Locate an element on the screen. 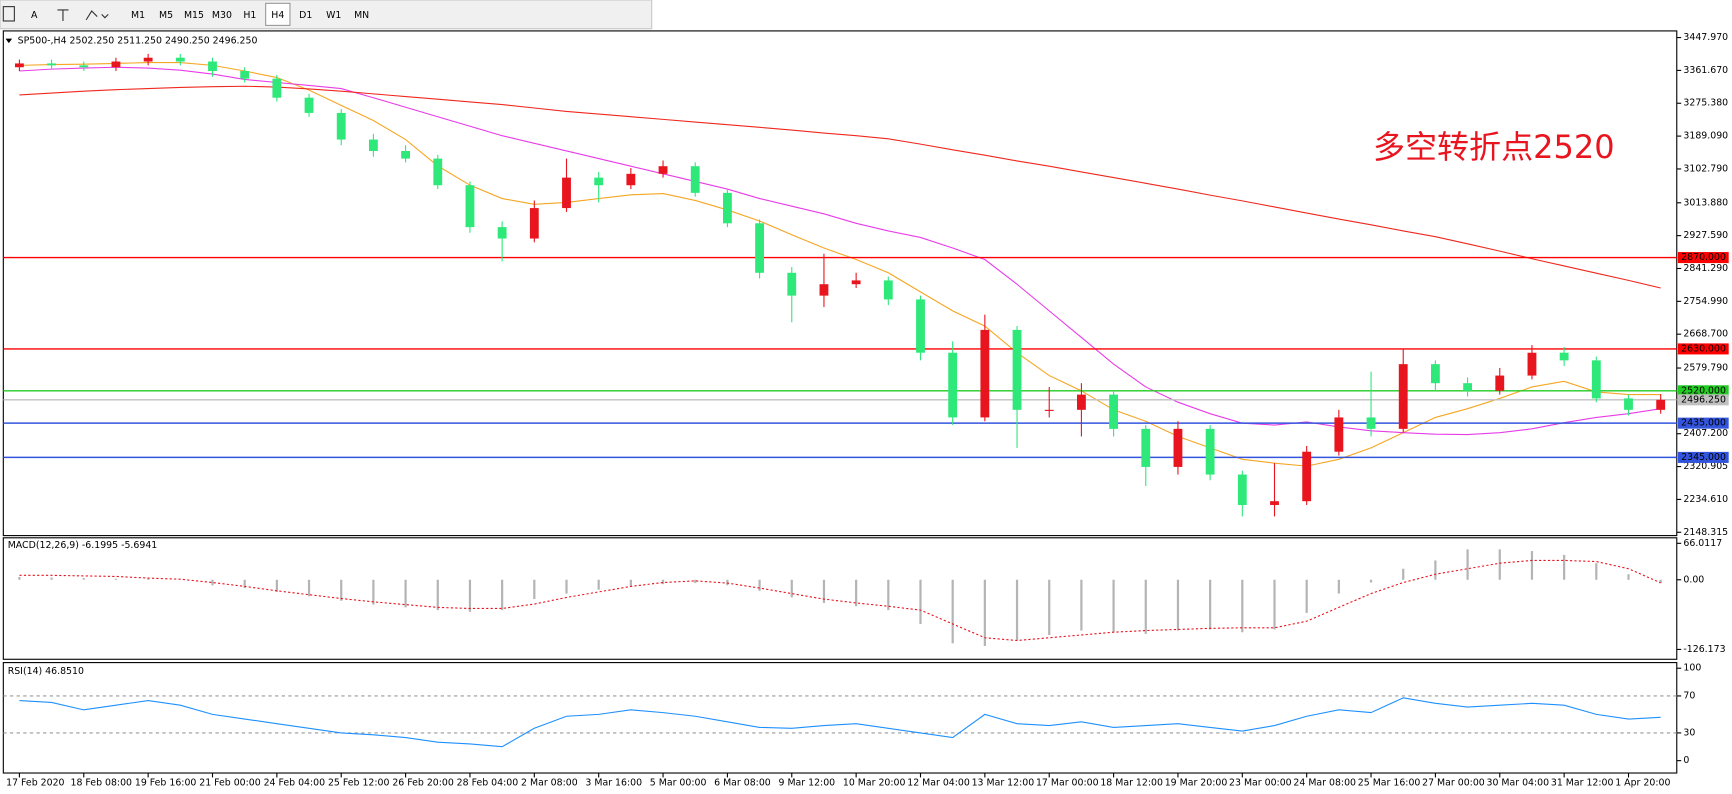  x-tick-label: 19 Mar 20:00 is located at coordinates (1196, 782).